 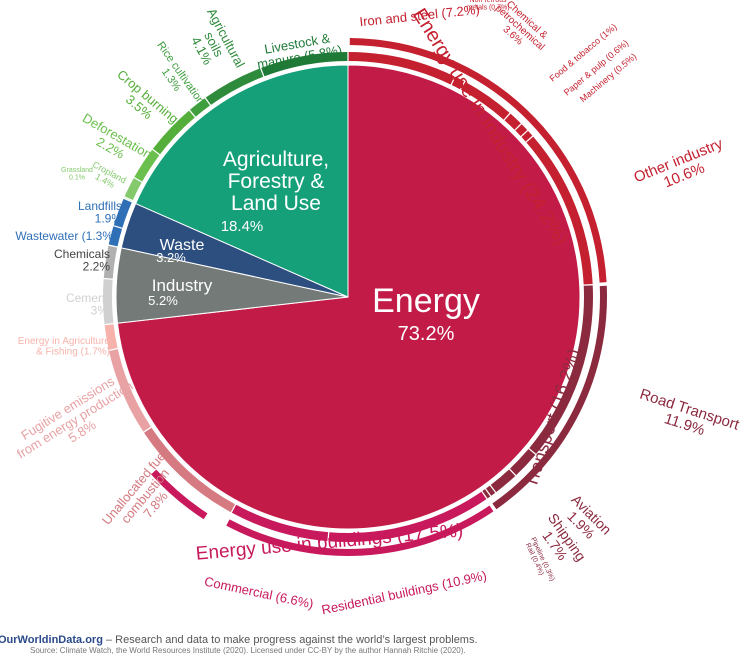 I want to click on center-label-waste-line: Waste, so click(x=182, y=245).